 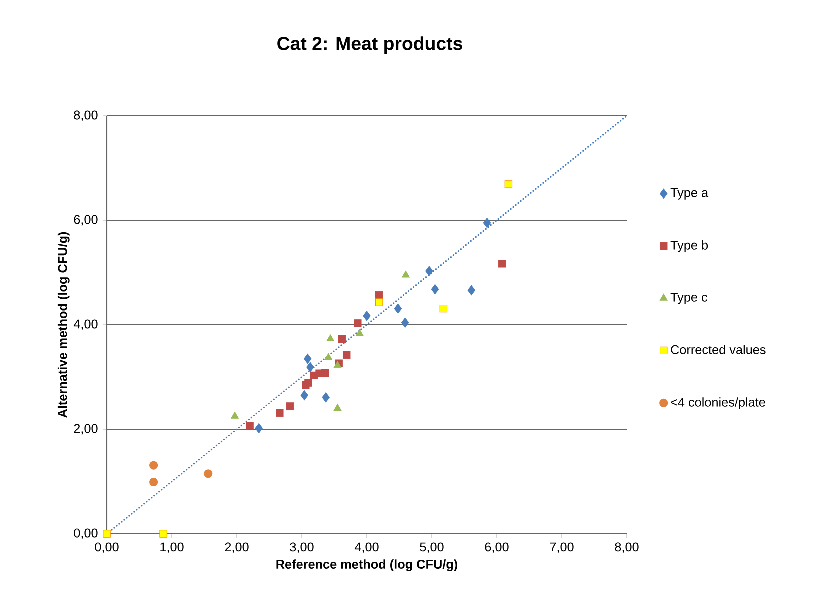 What do you see at coordinates (432, 548) in the screenshot?
I see `x-tick-label: 5,00` at bounding box center [432, 548].